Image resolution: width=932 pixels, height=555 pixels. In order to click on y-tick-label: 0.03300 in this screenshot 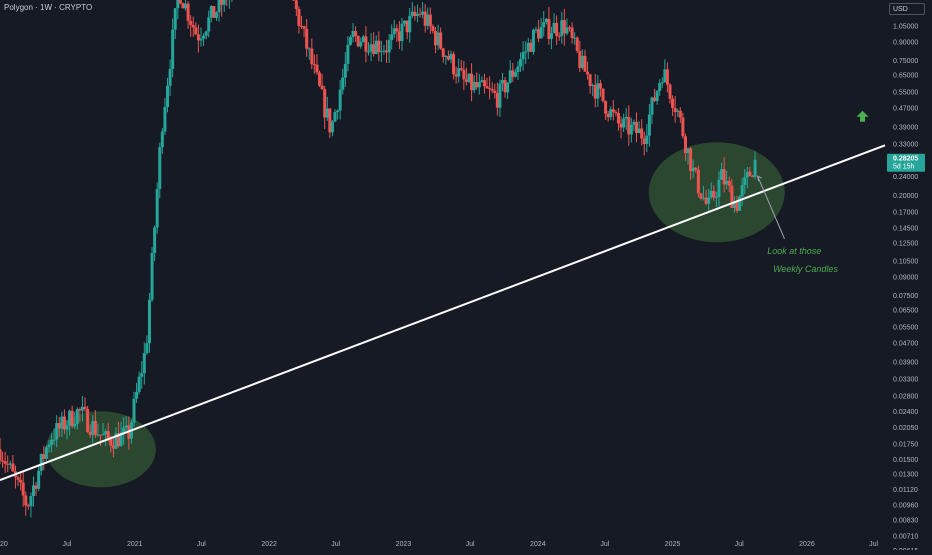, I will do `click(905, 380)`.